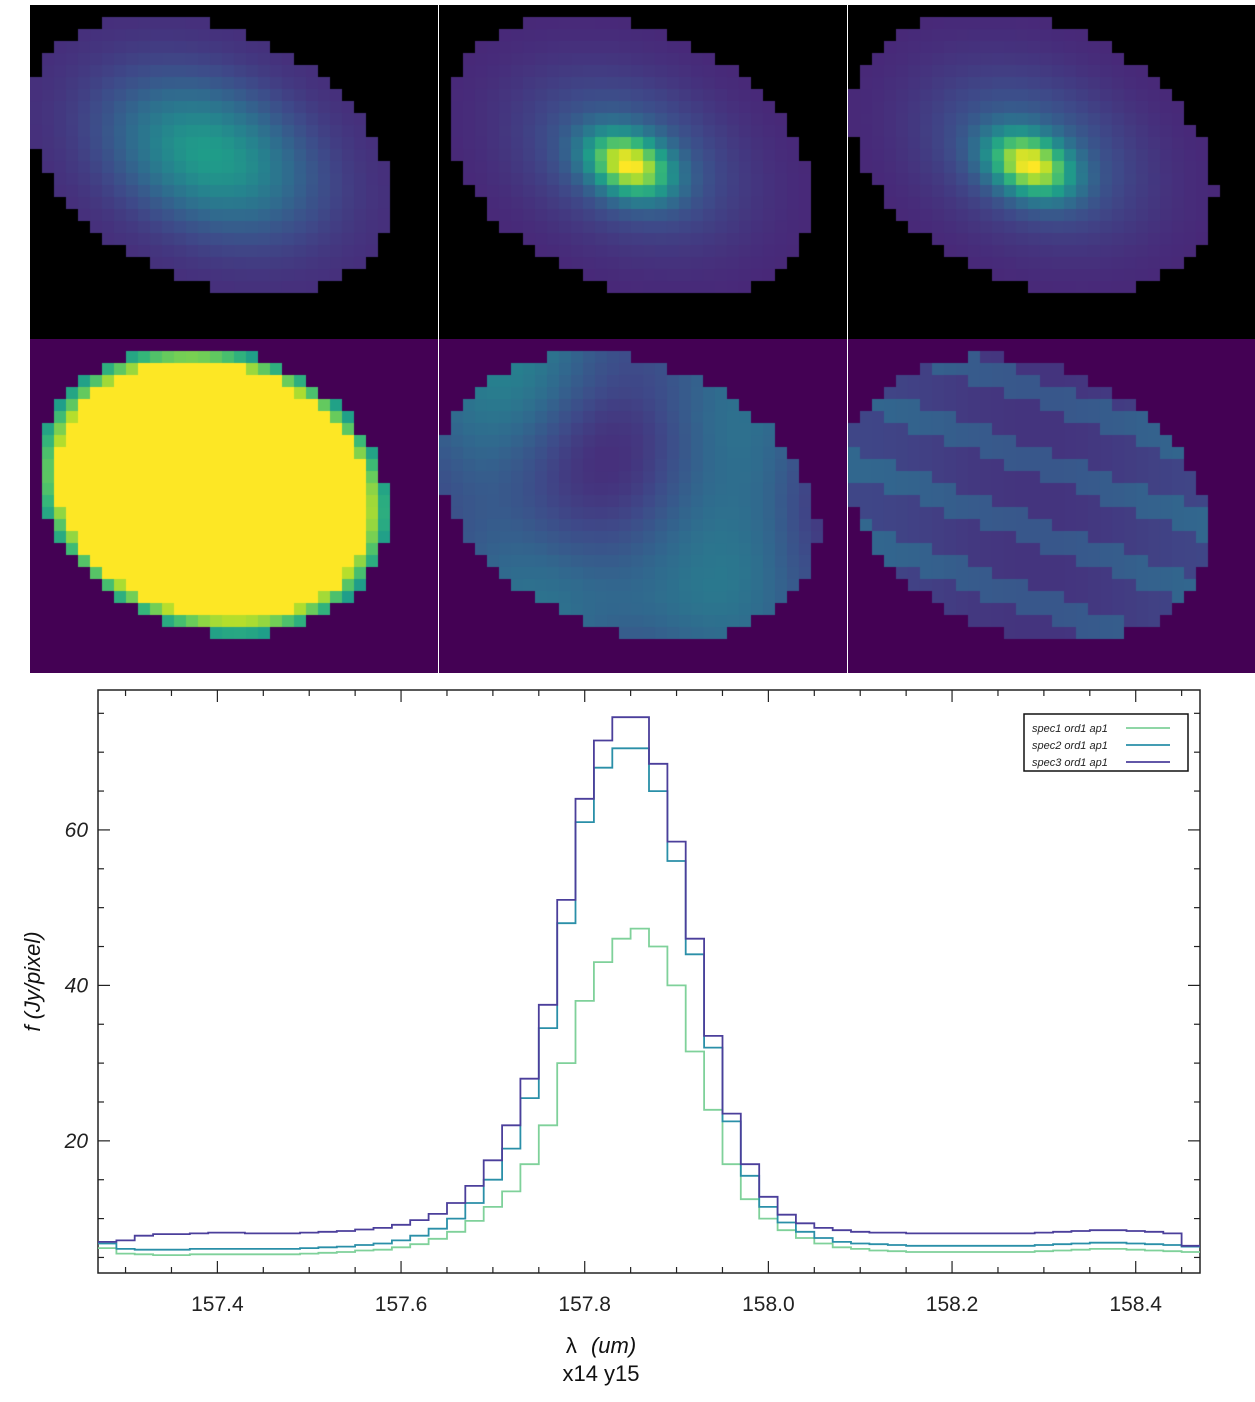 The height and width of the screenshot is (1402, 1255). I want to click on y-tick-label: 40, so click(77, 985).